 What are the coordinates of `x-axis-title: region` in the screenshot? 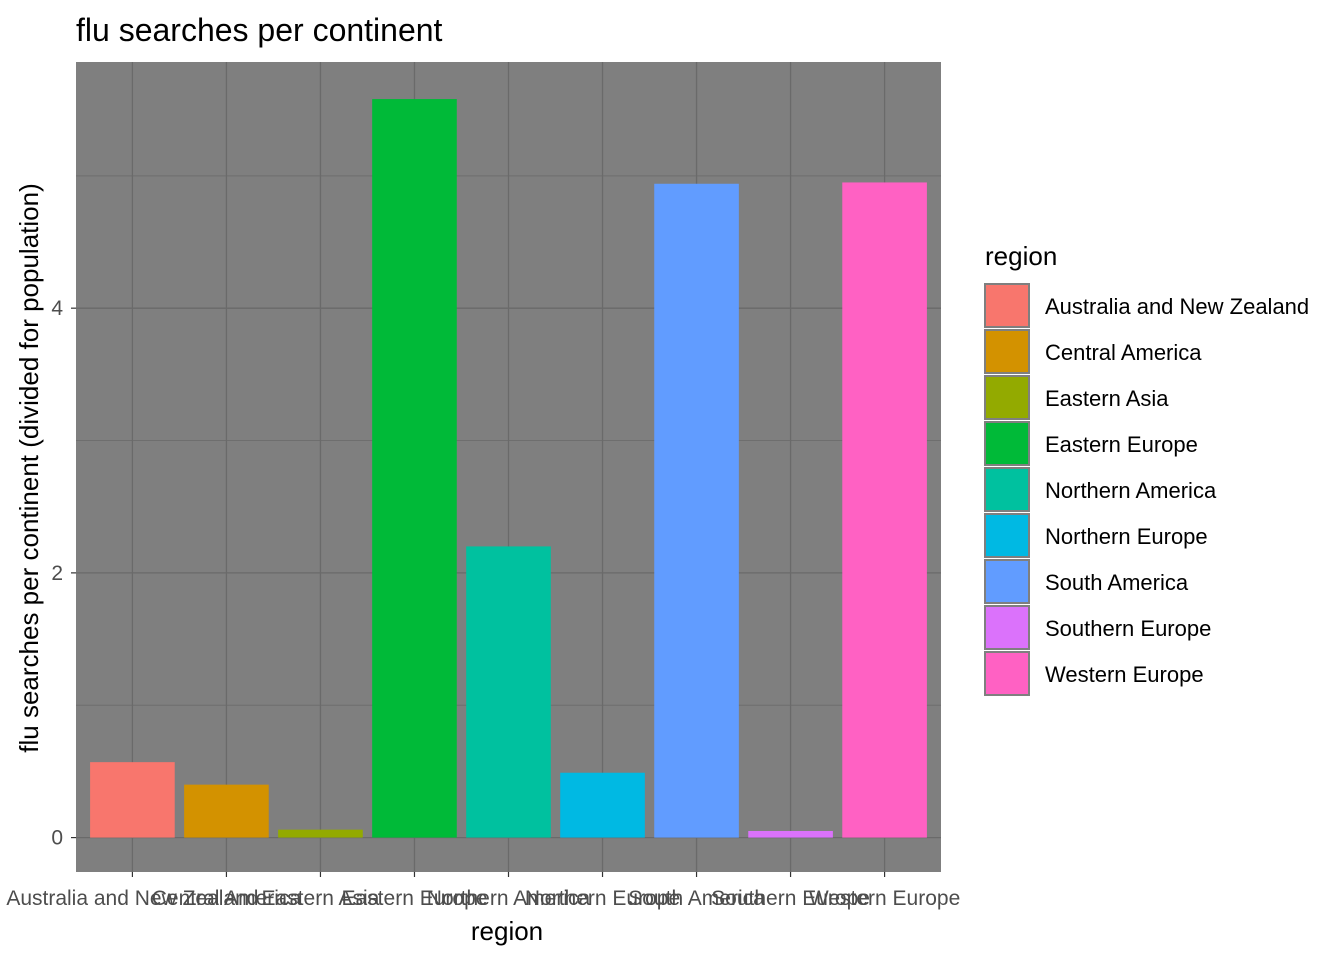 It's located at (507, 931).